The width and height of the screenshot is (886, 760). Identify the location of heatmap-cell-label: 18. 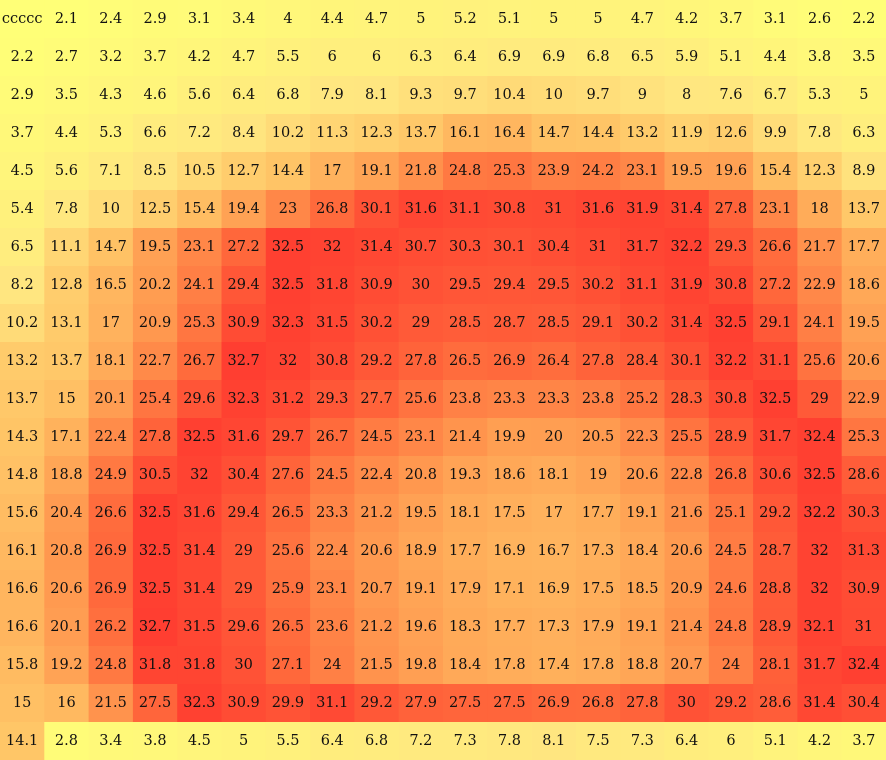
(819, 209).